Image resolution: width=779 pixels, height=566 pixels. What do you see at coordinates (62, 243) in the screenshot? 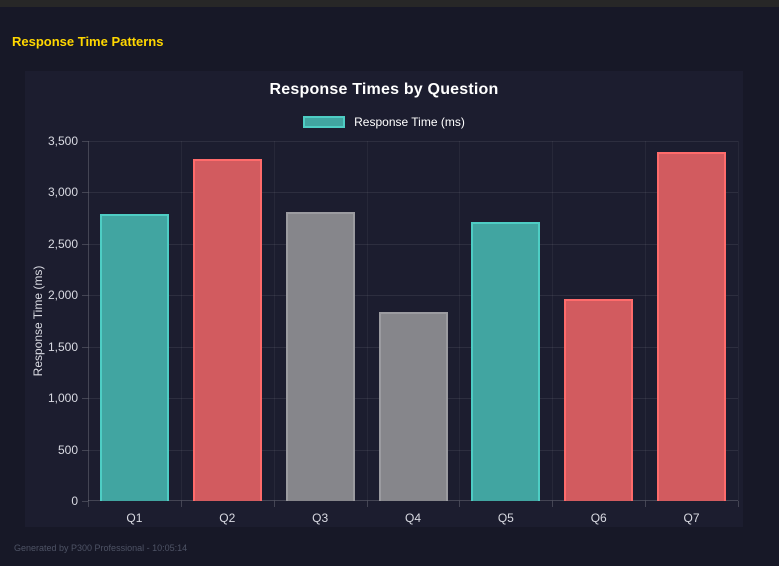
I see `y-tick-label: 2,500` at bounding box center [62, 243].